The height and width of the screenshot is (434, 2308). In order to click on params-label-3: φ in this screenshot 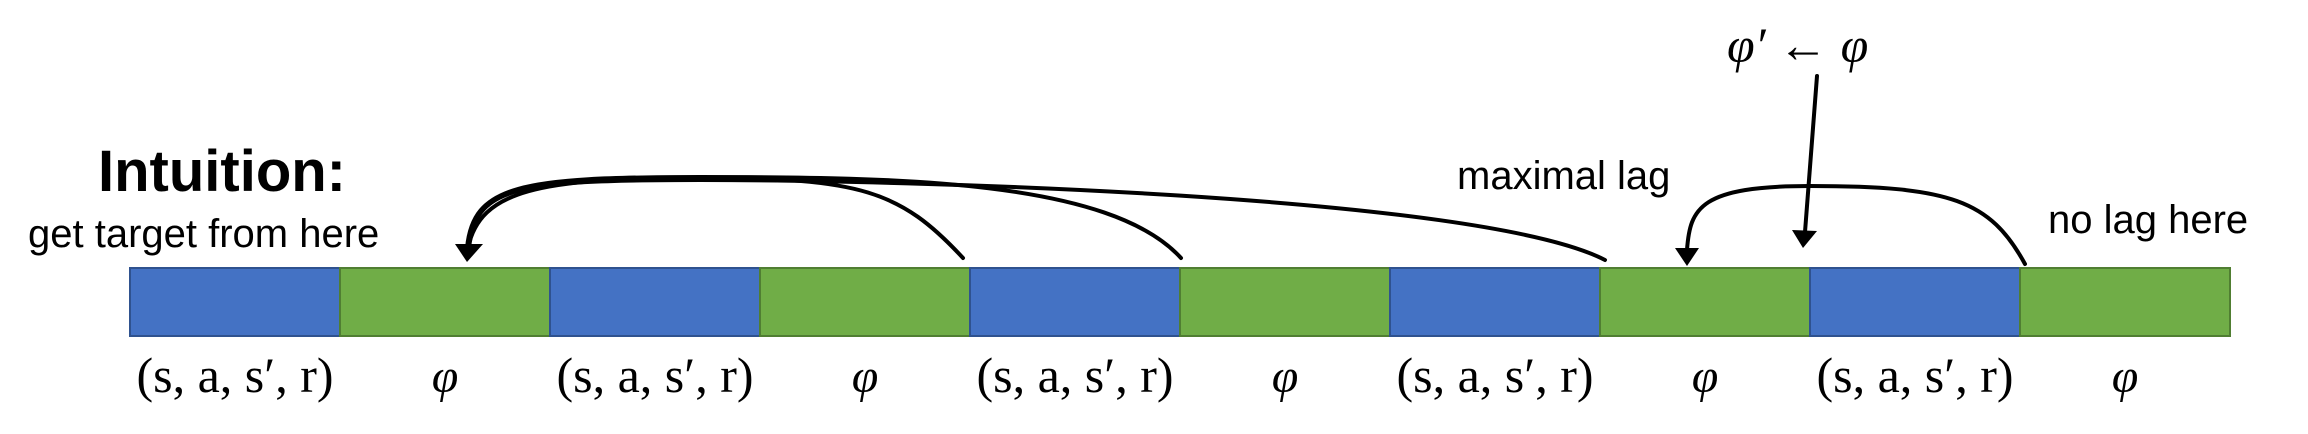, I will do `click(865, 376)`.